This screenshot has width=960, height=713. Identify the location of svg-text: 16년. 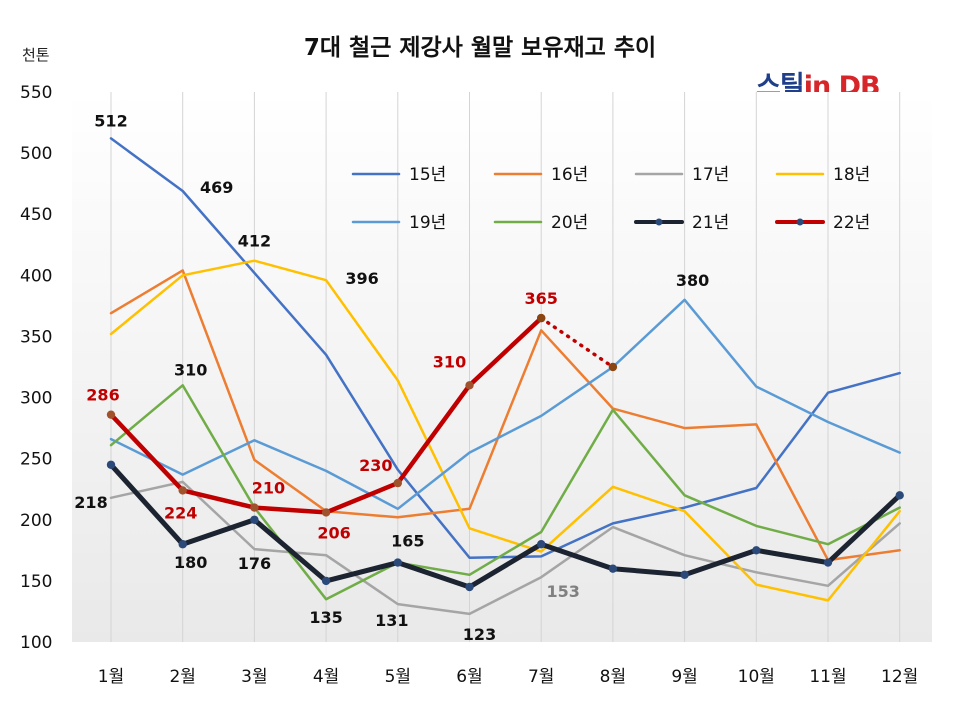
(569, 175).